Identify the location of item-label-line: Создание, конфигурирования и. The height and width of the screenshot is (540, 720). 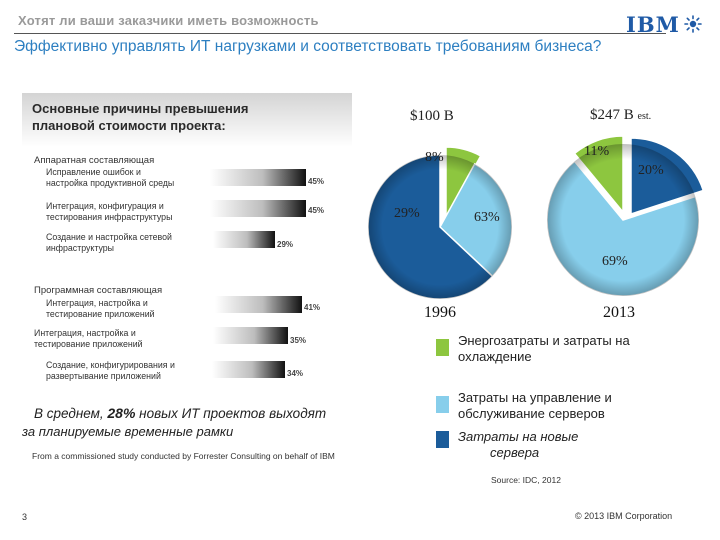
(110, 365).